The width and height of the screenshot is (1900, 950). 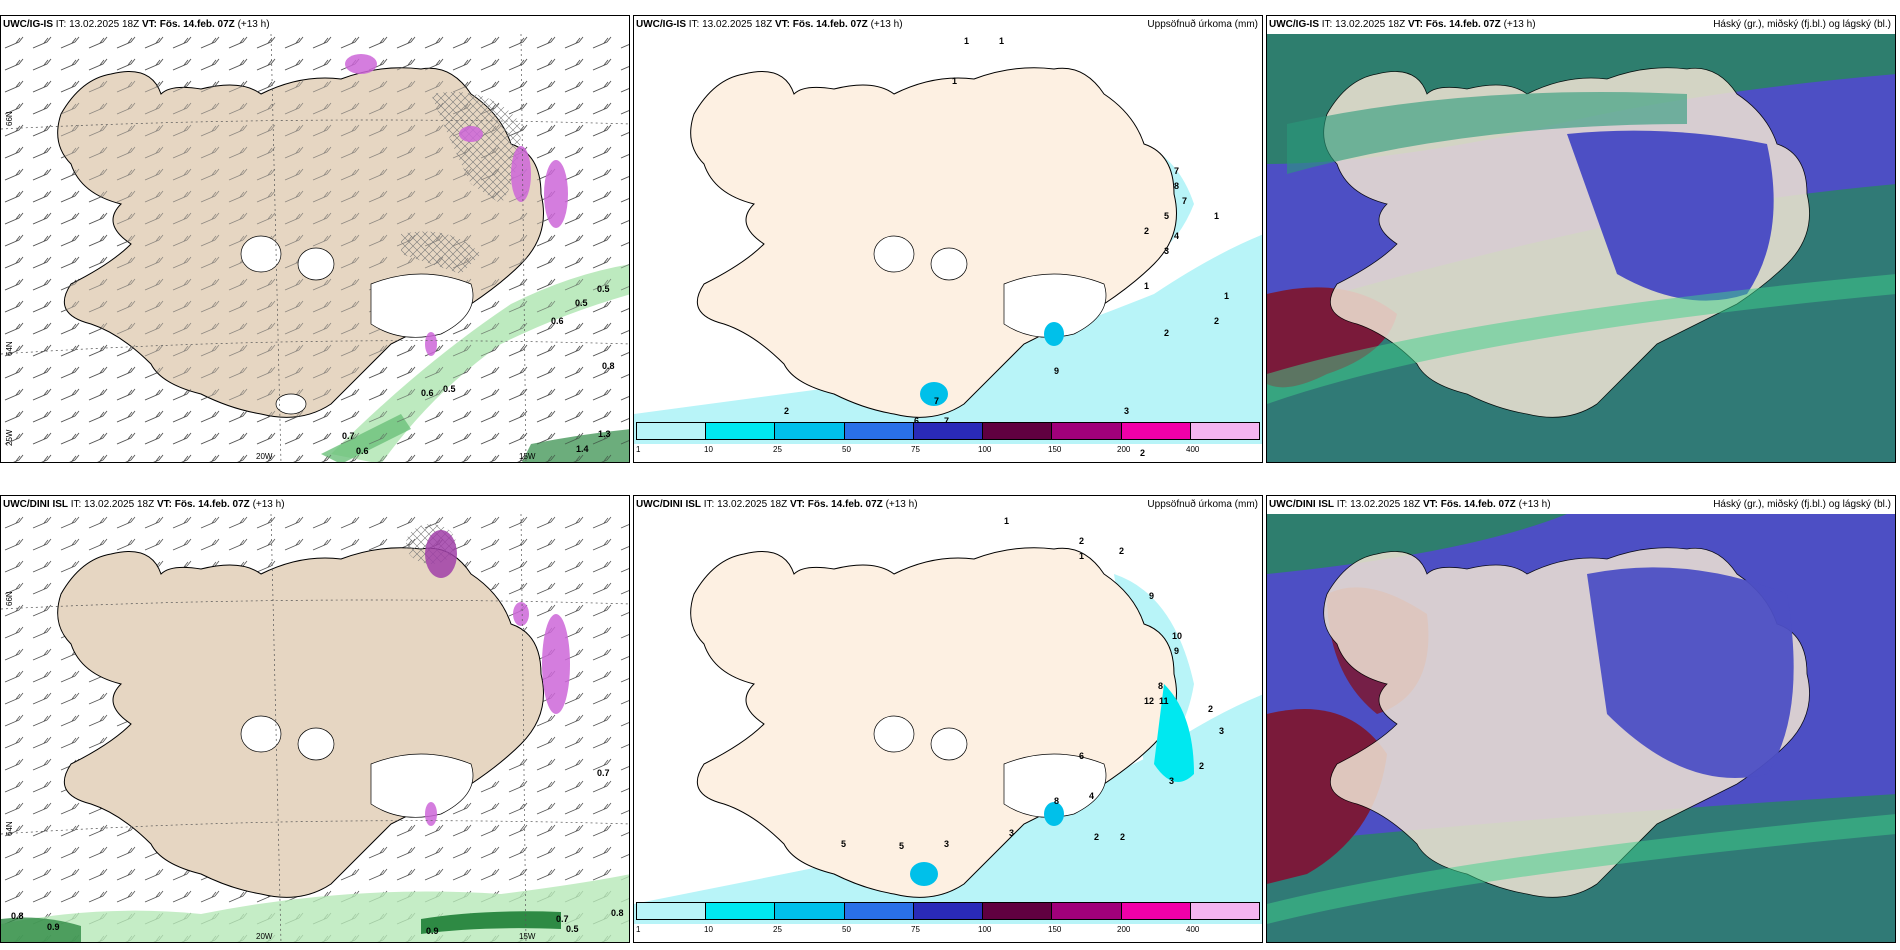 What do you see at coordinates (9, 118) in the screenshot?
I see `lat-label-66n: 66N` at bounding box center [9, 118].